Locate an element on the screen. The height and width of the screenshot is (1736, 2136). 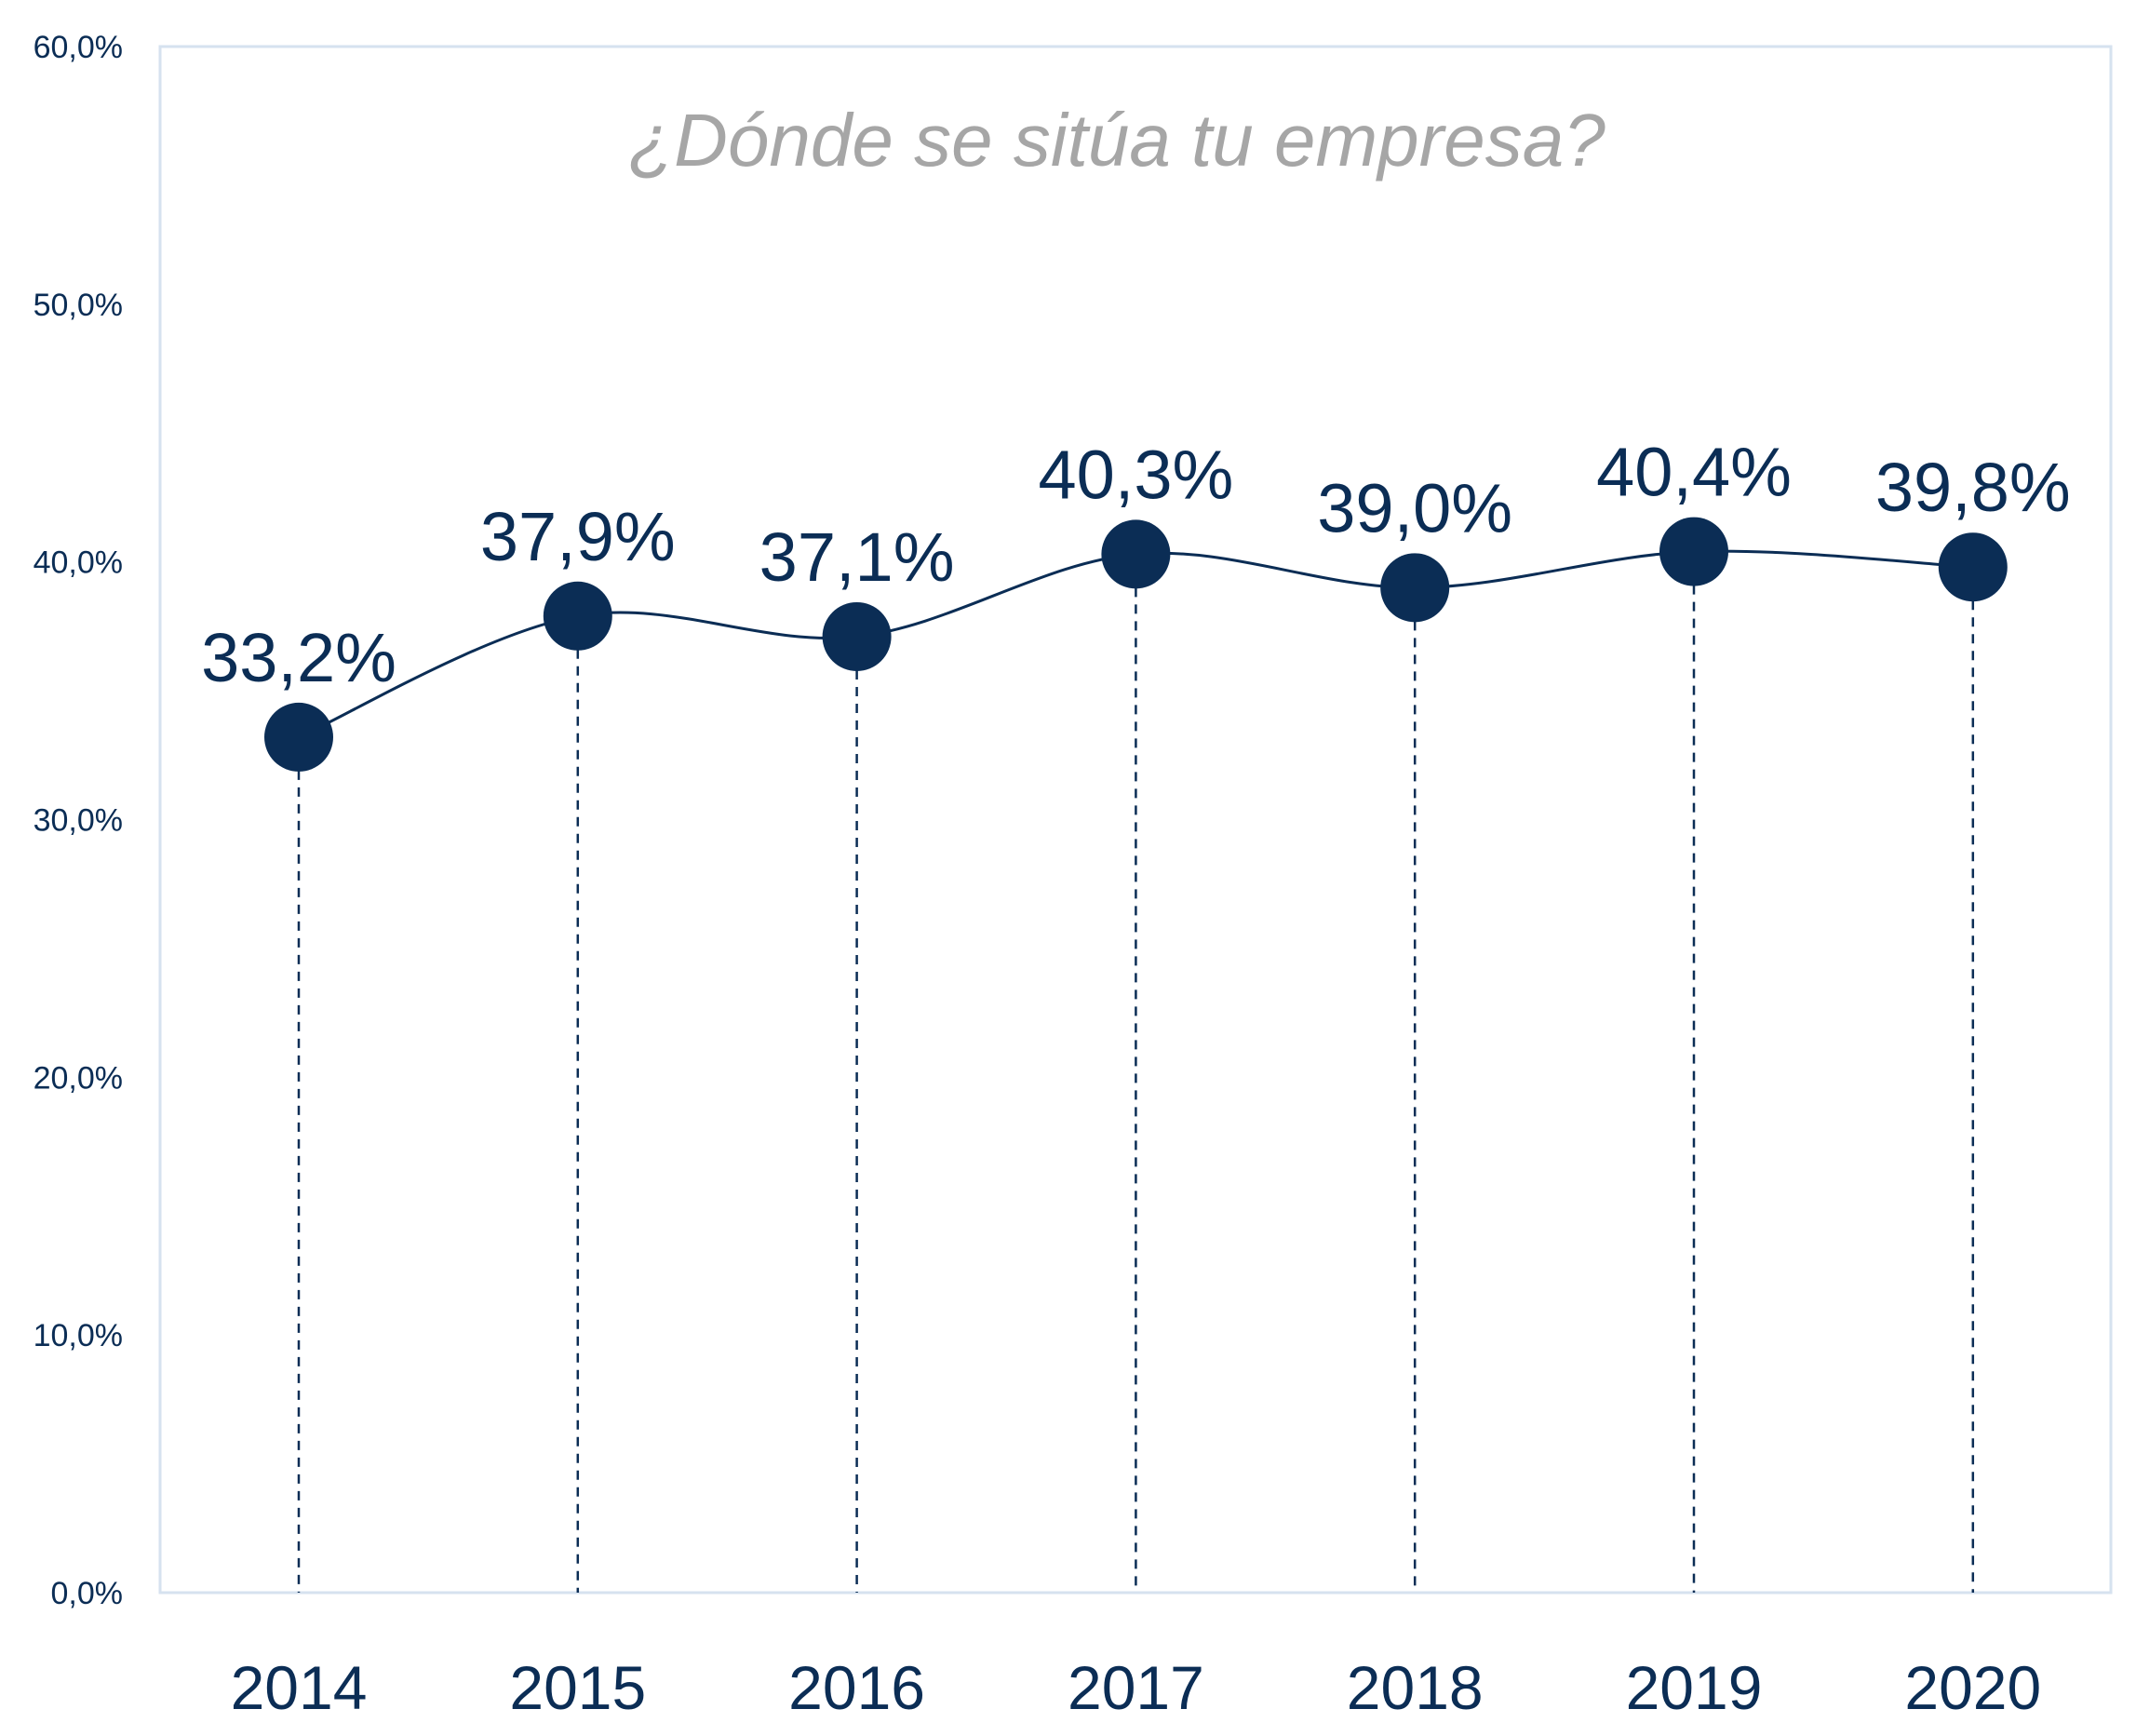
data-label: 40,4% is located at coordinates (1694, 473).